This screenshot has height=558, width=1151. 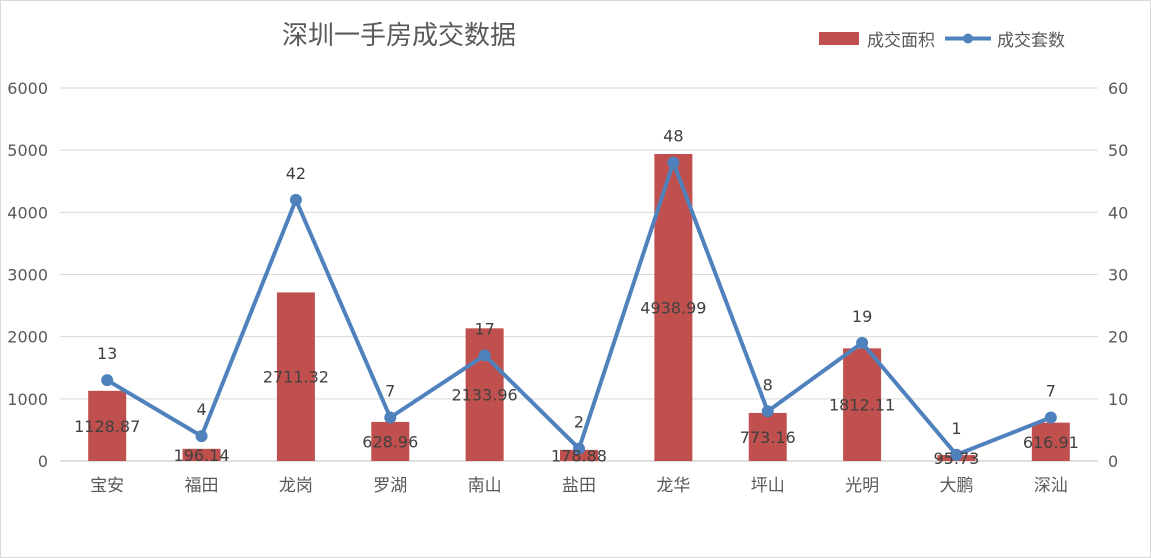 I want to click on bar-data-label: 95.73, so click(x=957, y=458).